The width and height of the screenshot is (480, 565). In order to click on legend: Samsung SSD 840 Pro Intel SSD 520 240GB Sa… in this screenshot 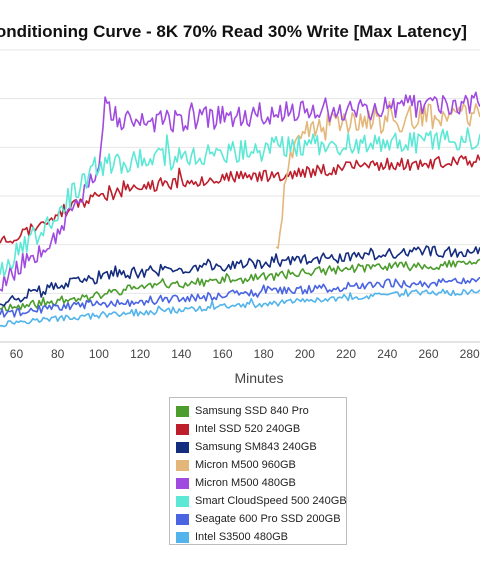, I will do `click(258, 471)`.